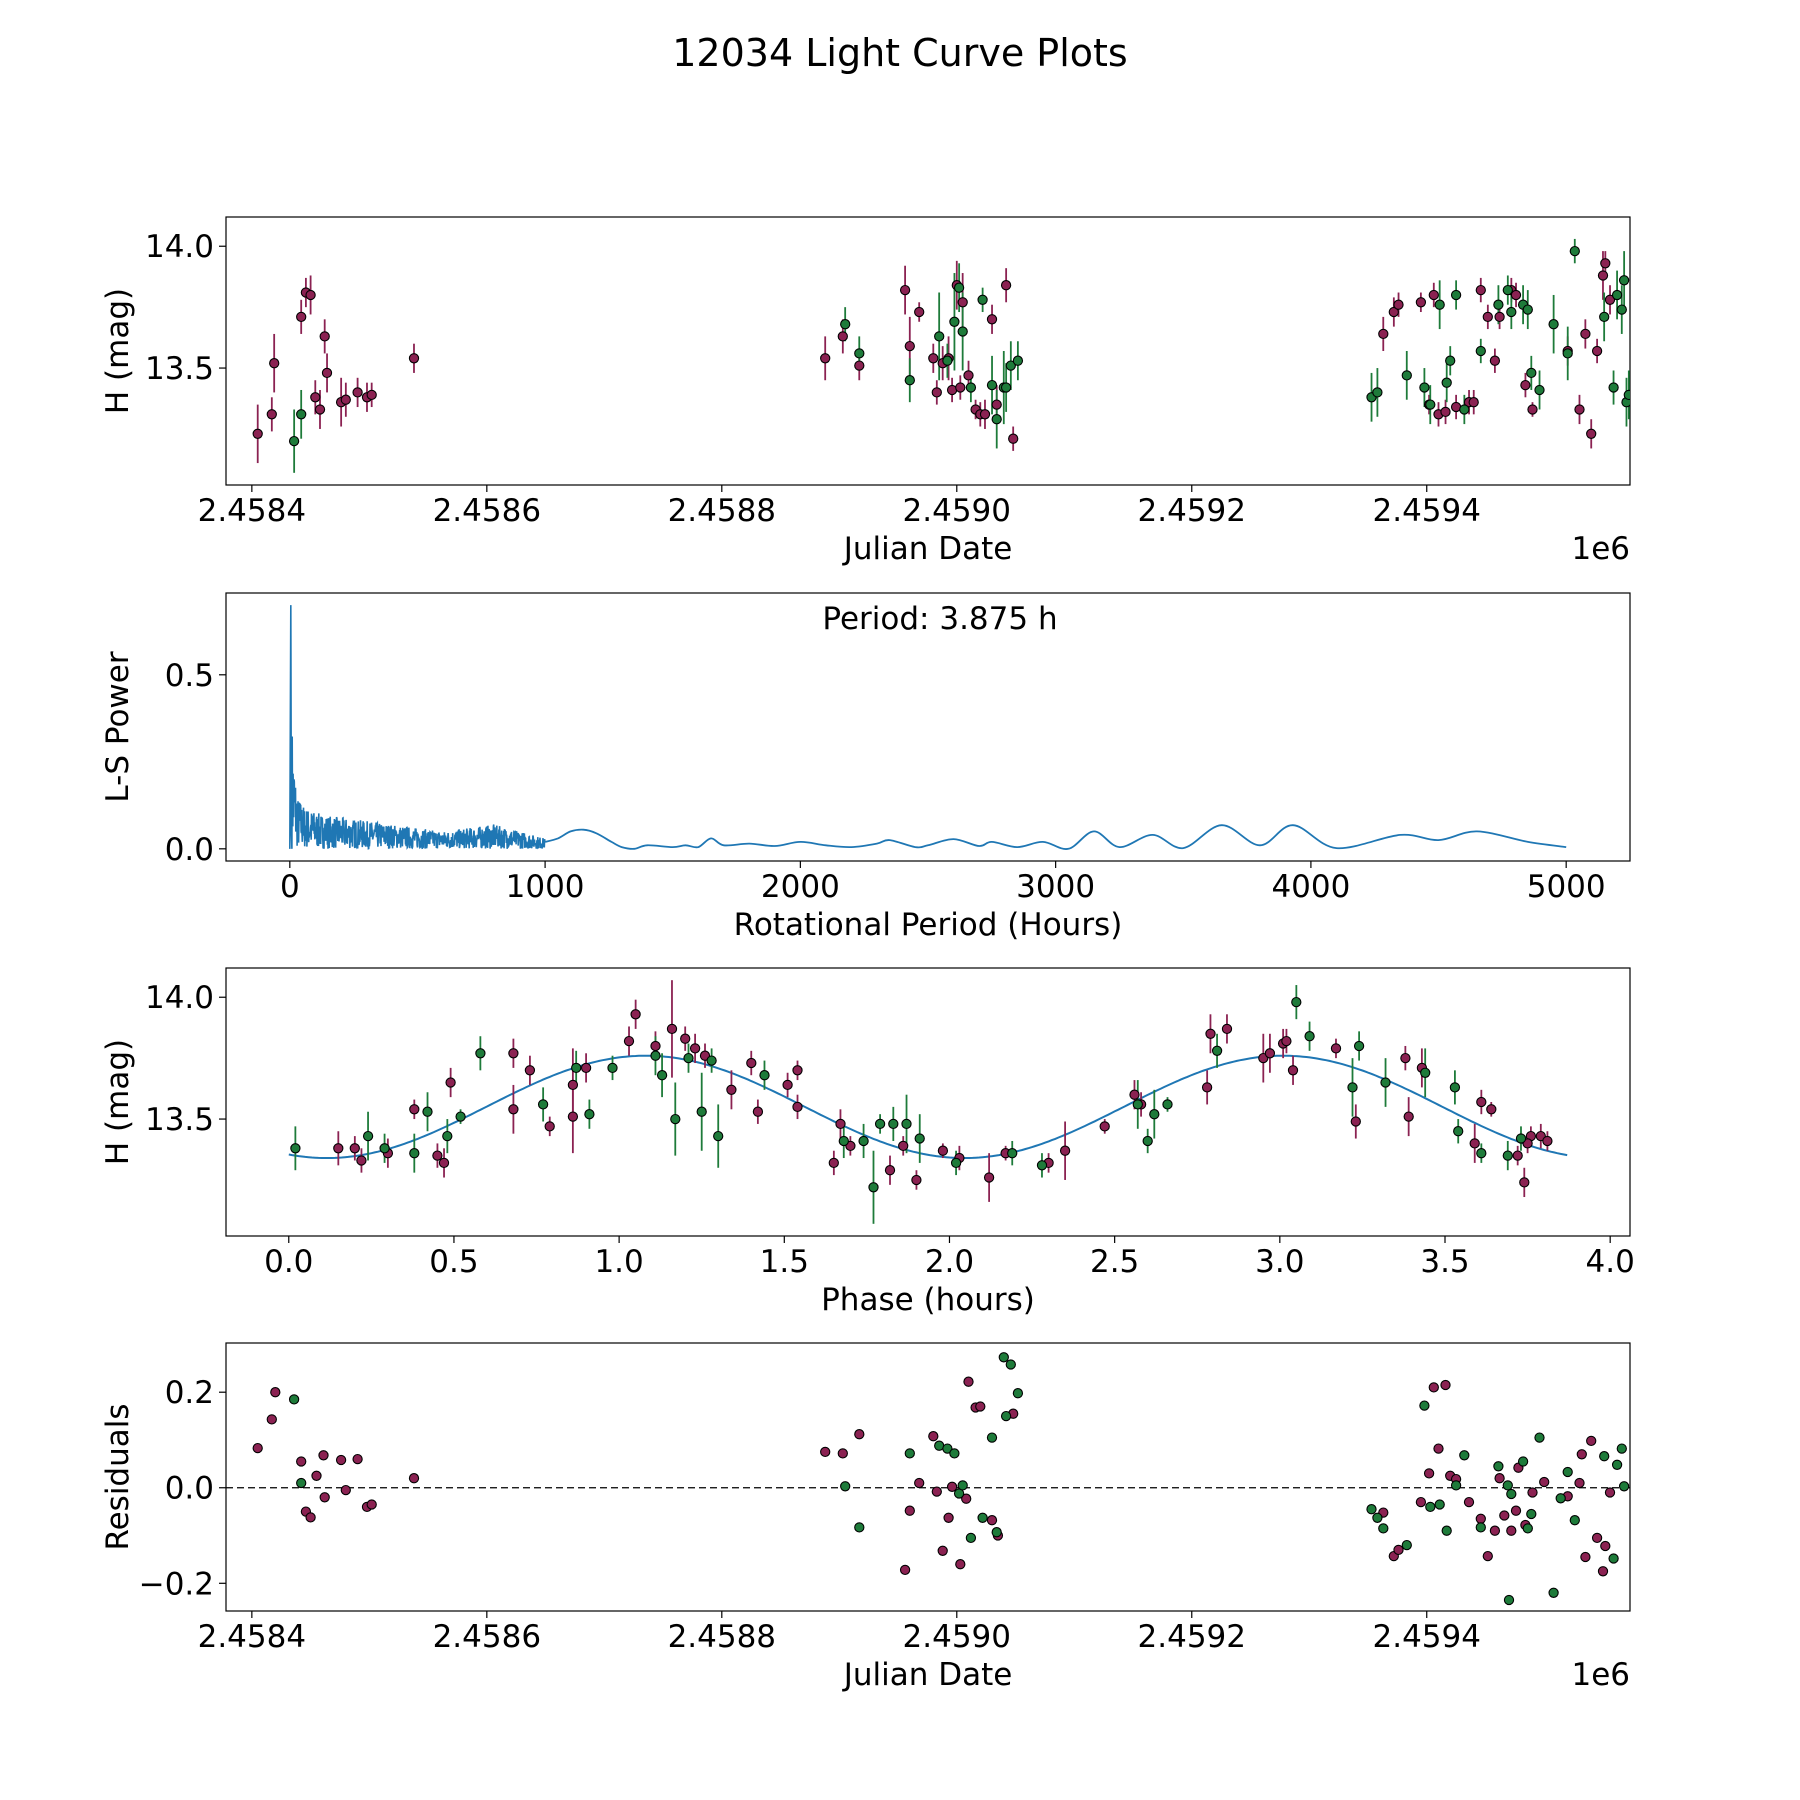  I want to click on x-tick-label: 0, so click(290, 887).